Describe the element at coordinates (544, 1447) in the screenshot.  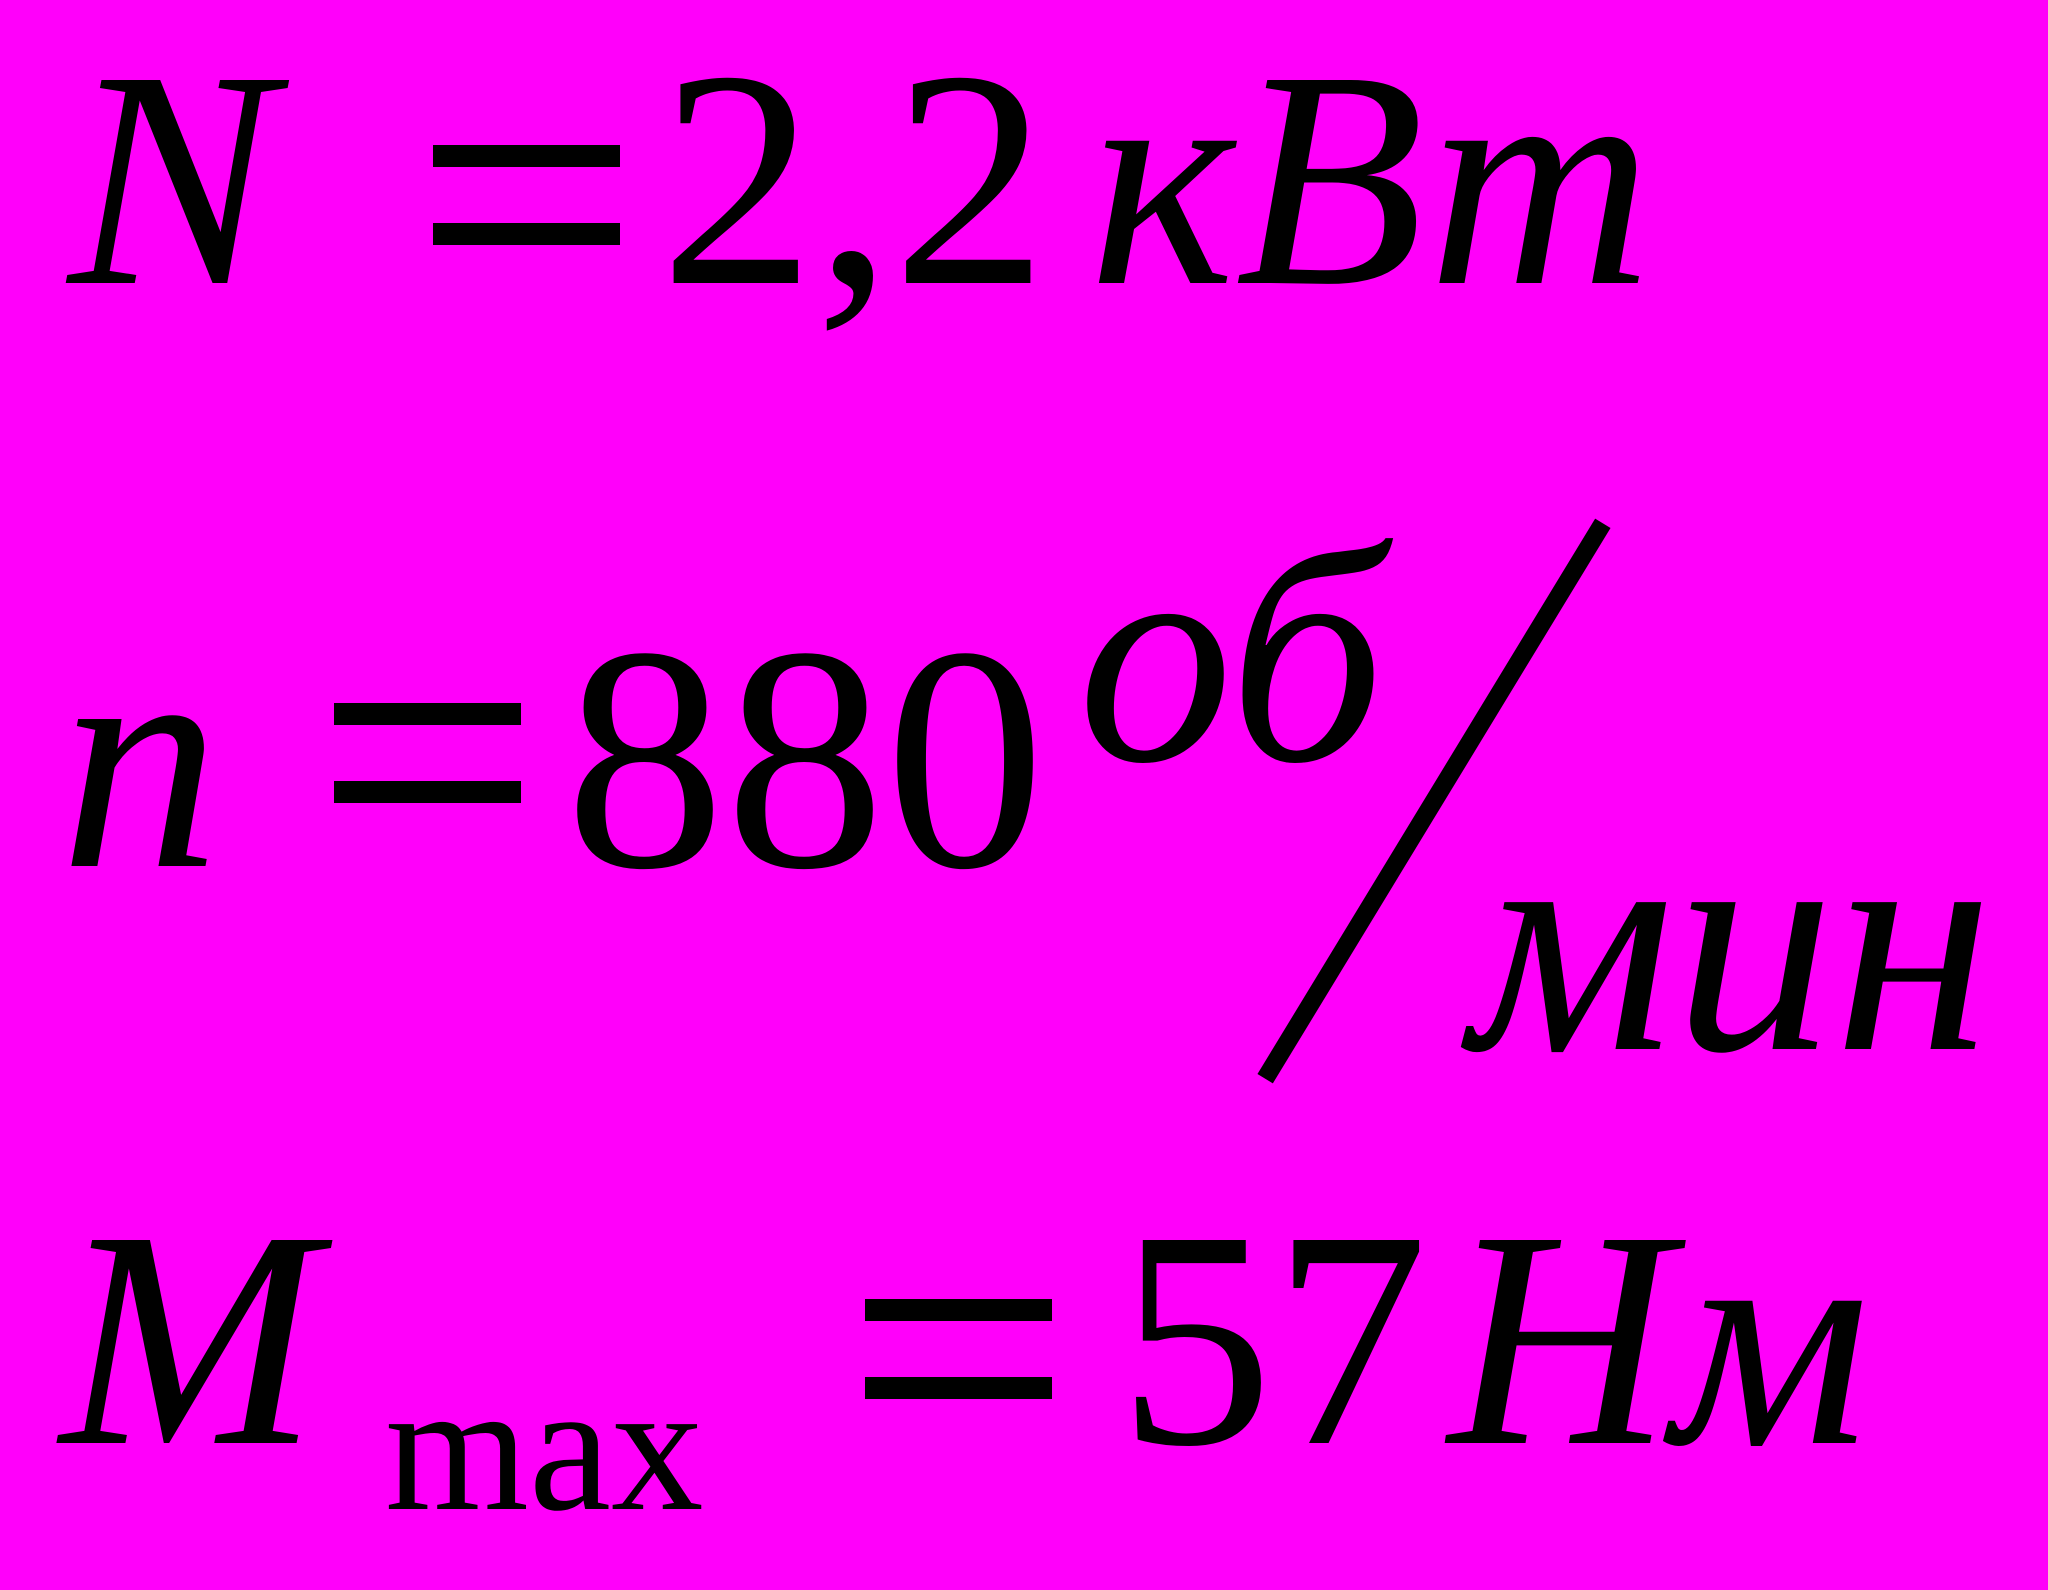
I see `torque-subscript: max` at that location.